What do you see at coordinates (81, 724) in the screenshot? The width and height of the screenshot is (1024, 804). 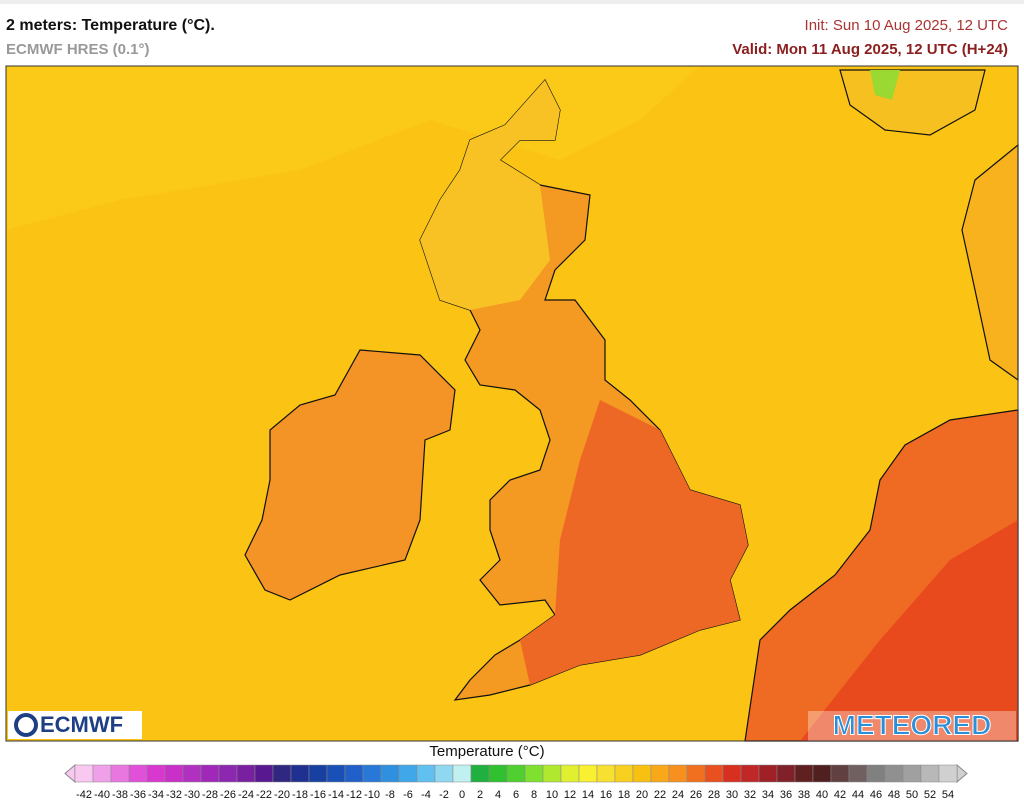 I see `ecmwf-logo: ECMWF` at bounding box center [81, 724].